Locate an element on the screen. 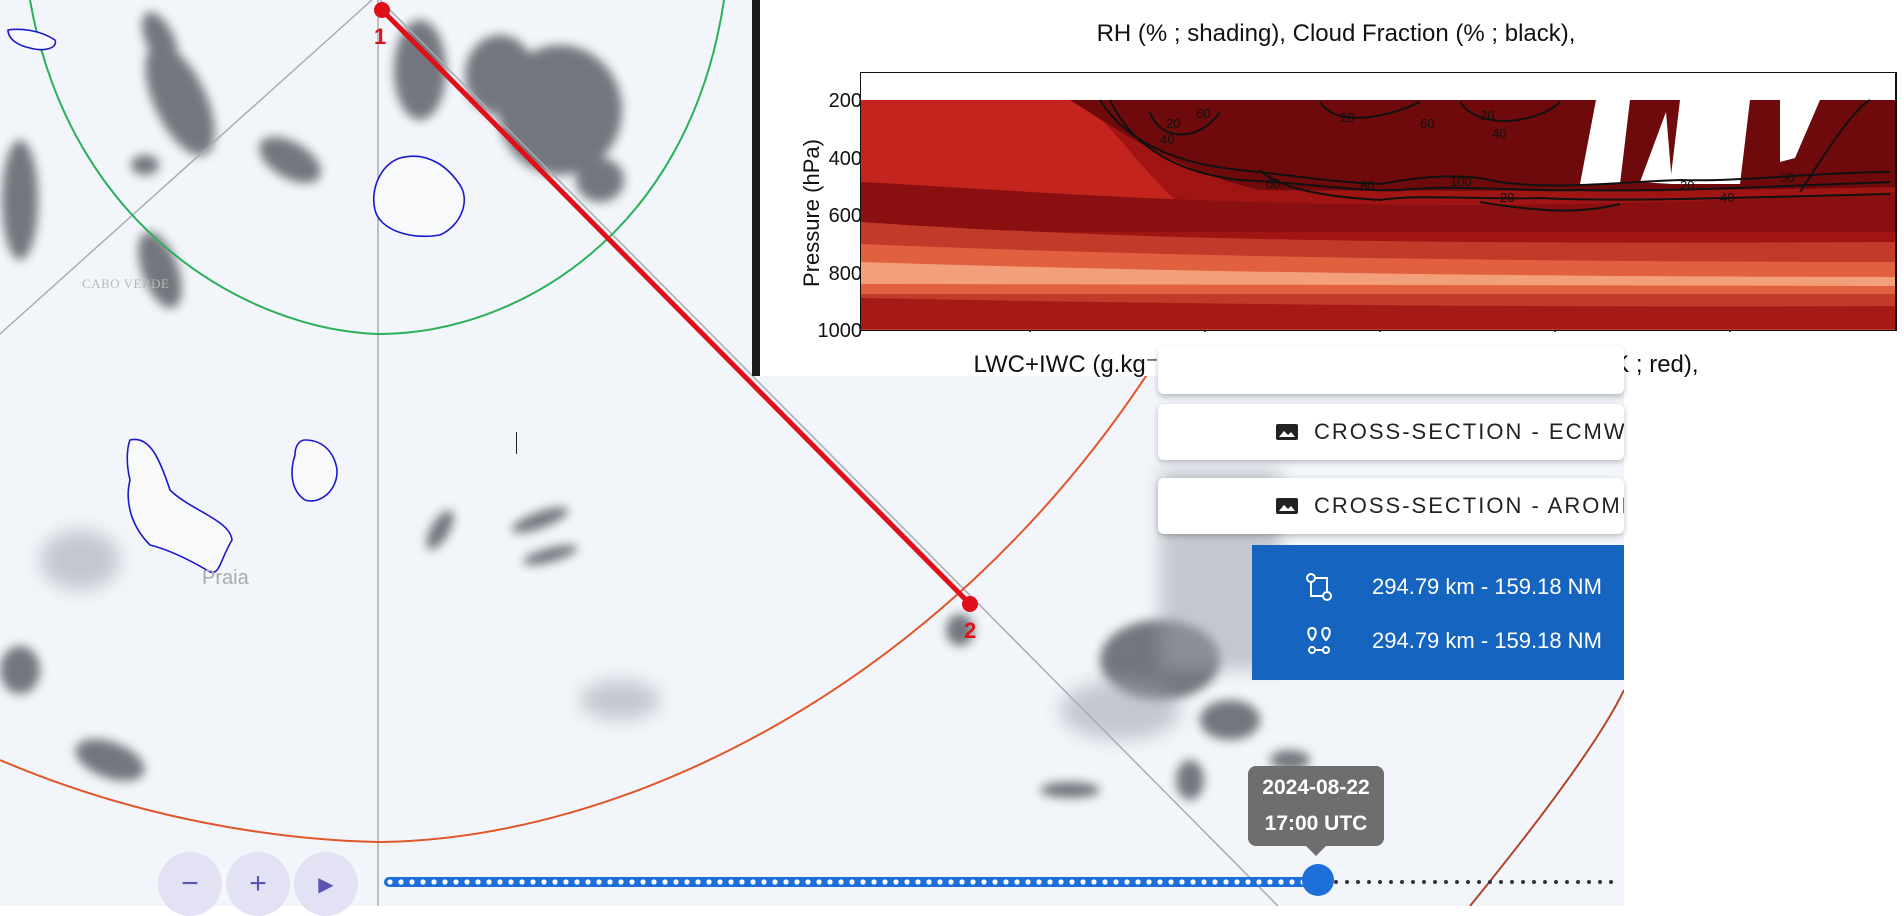  plus-icon: + is located at coordinates (258, 883).